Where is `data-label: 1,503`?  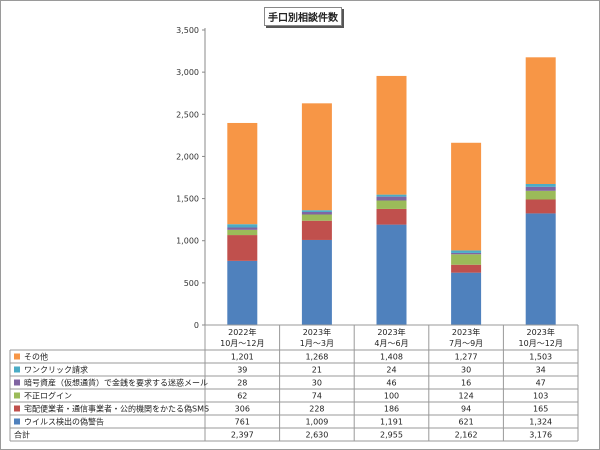 data-label: 1,503 is located at coordinates (540, 357).